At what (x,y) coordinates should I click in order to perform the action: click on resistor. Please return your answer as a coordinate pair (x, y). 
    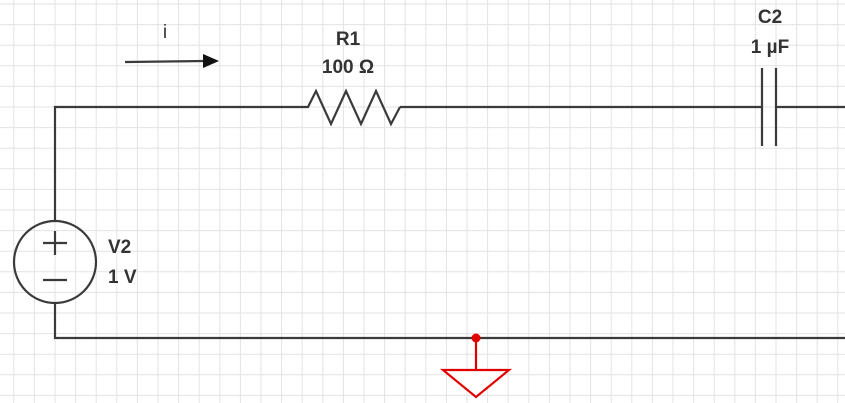
    Looking at the image, I should click on (350, 107).